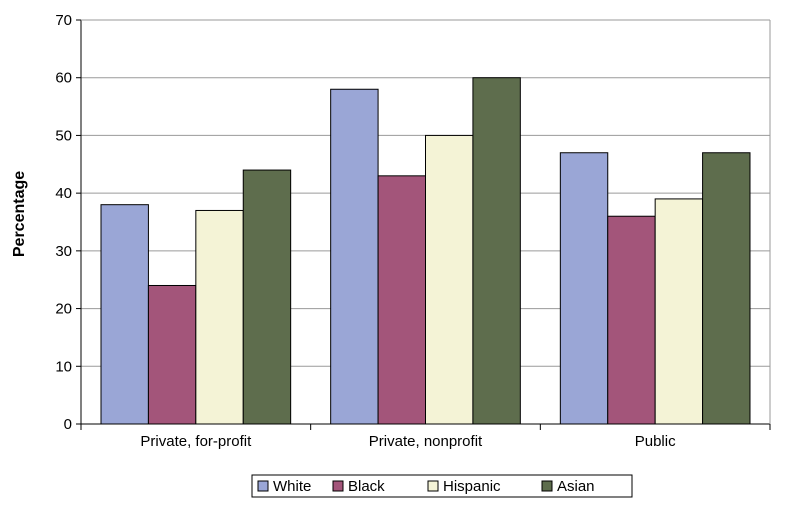 This screenshot has height=507, width=794. Describe the element at coordinates (19, 214) in the screenshot. I see `y-axis-label: Percentage` at that location.